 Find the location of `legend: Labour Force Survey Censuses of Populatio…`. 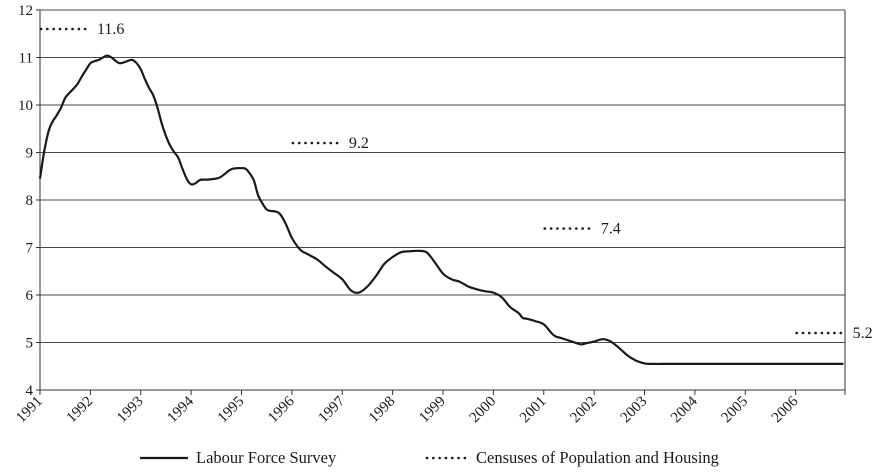

legend: Labour Force Survey Censuses of Populatio… is located at coordinates (429, 457).